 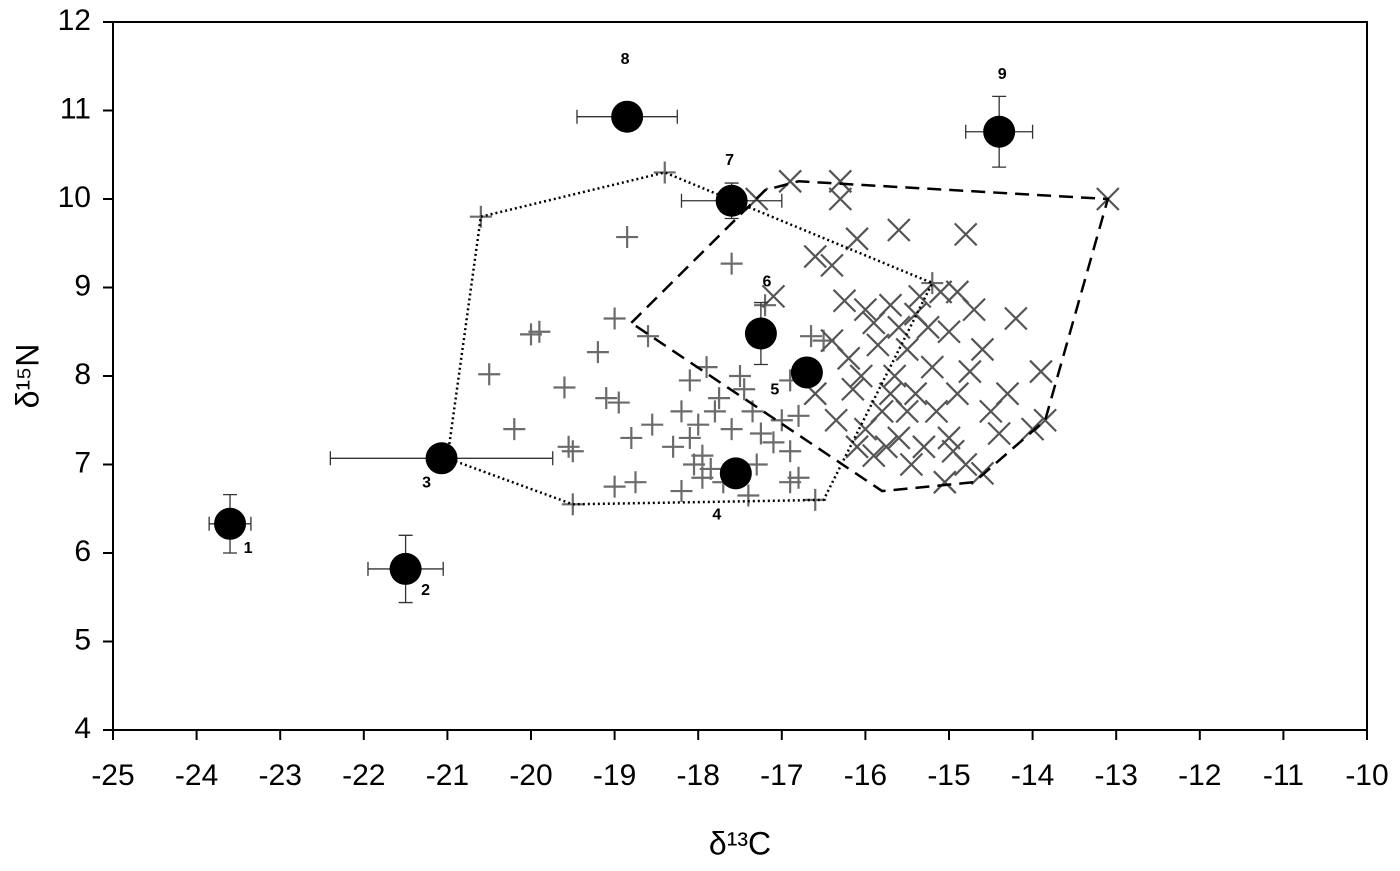 What do you see at coordinates (614, 775) in the screenshot?
I see `x-tick-label: -19` at bounding box center [614, 775].